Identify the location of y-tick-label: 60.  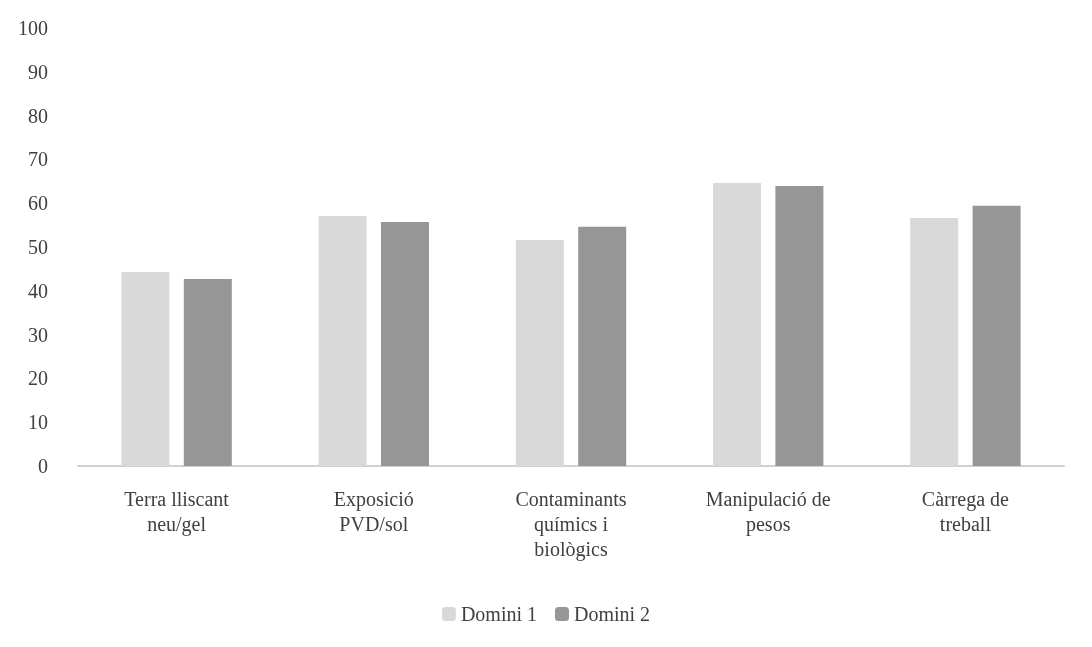
(38, 203).